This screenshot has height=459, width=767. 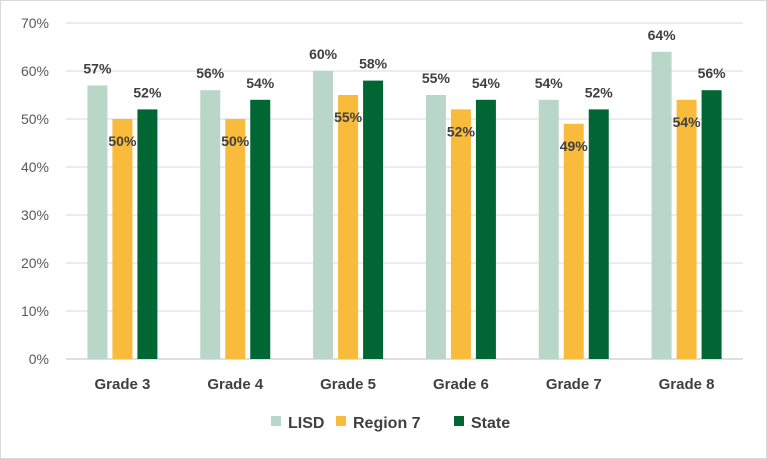 What do you see at coordinates (35, 23) in the screenshot?
I see `y-tick-label: 70%` at bounding box center [35, 23].